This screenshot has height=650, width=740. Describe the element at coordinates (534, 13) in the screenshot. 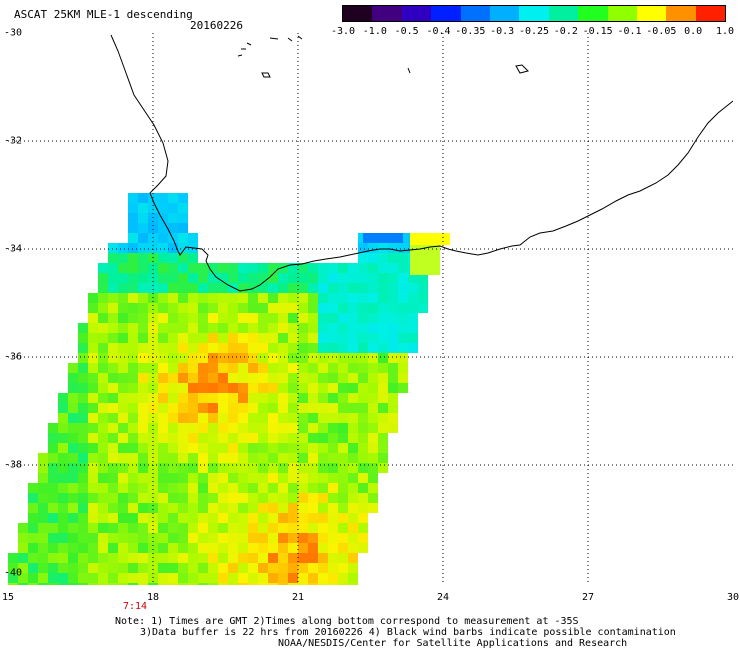

I see `colorbar` at that location.